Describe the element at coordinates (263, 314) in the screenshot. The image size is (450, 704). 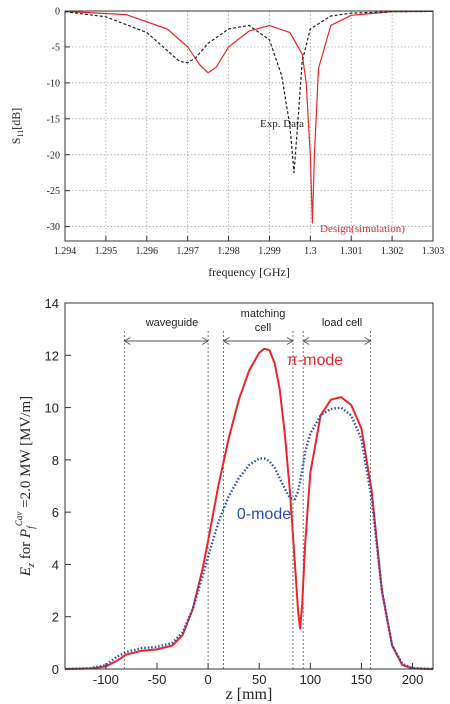
I see `matching-cell-label-line1: matching` at that location.